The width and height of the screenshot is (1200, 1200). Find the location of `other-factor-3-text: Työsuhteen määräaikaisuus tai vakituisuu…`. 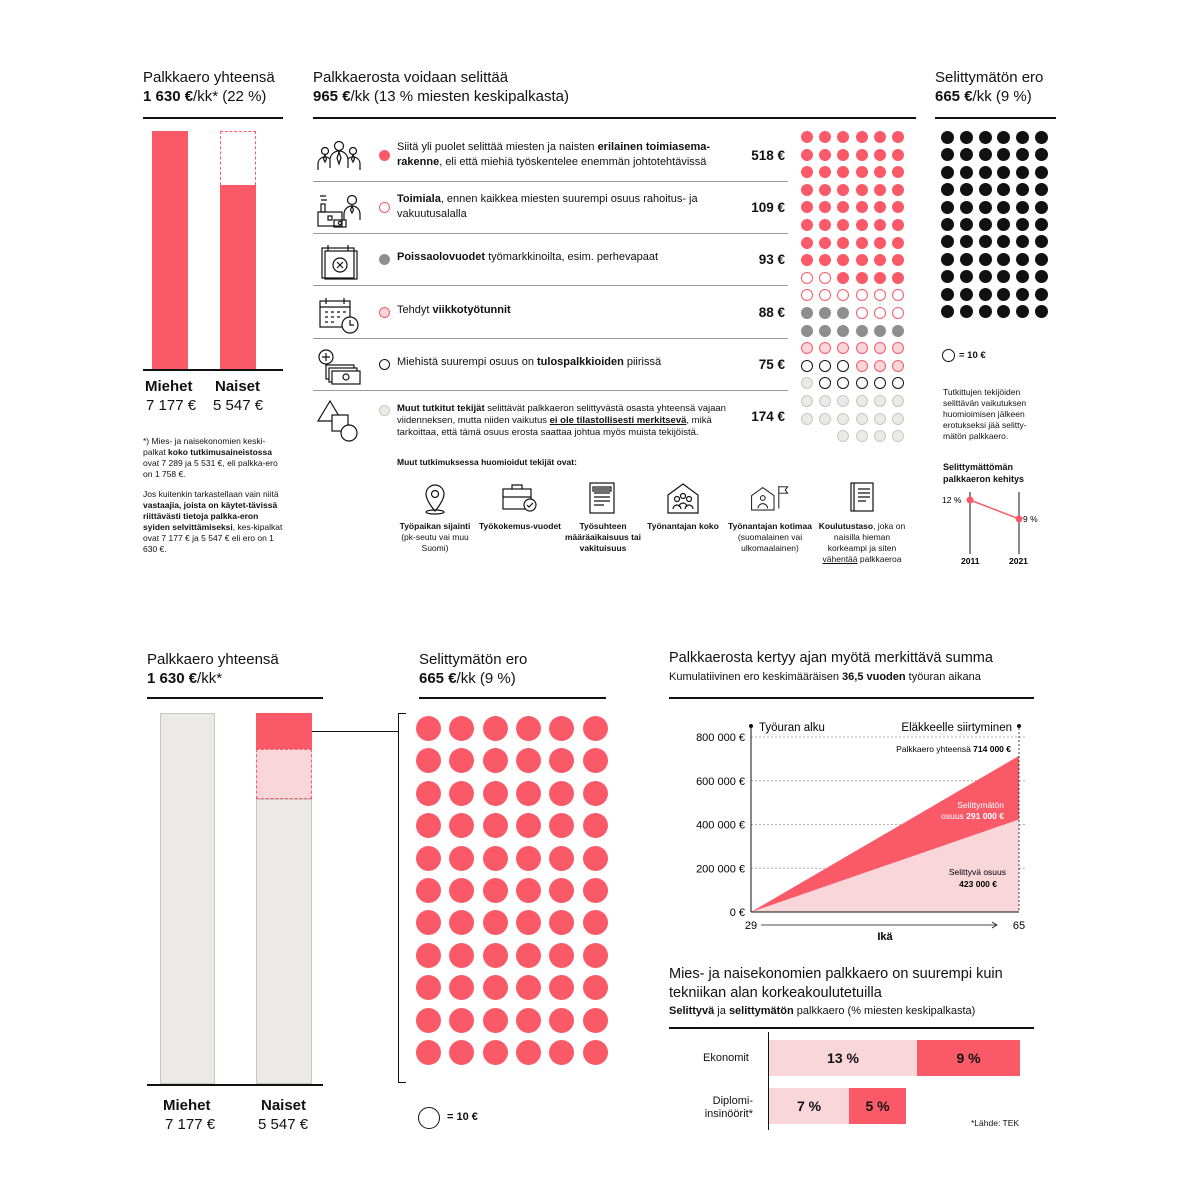

other-factor-3-text: Työsuhteen määräaikaisuus tai vakituisuu… is located at coordinates (603, 537).